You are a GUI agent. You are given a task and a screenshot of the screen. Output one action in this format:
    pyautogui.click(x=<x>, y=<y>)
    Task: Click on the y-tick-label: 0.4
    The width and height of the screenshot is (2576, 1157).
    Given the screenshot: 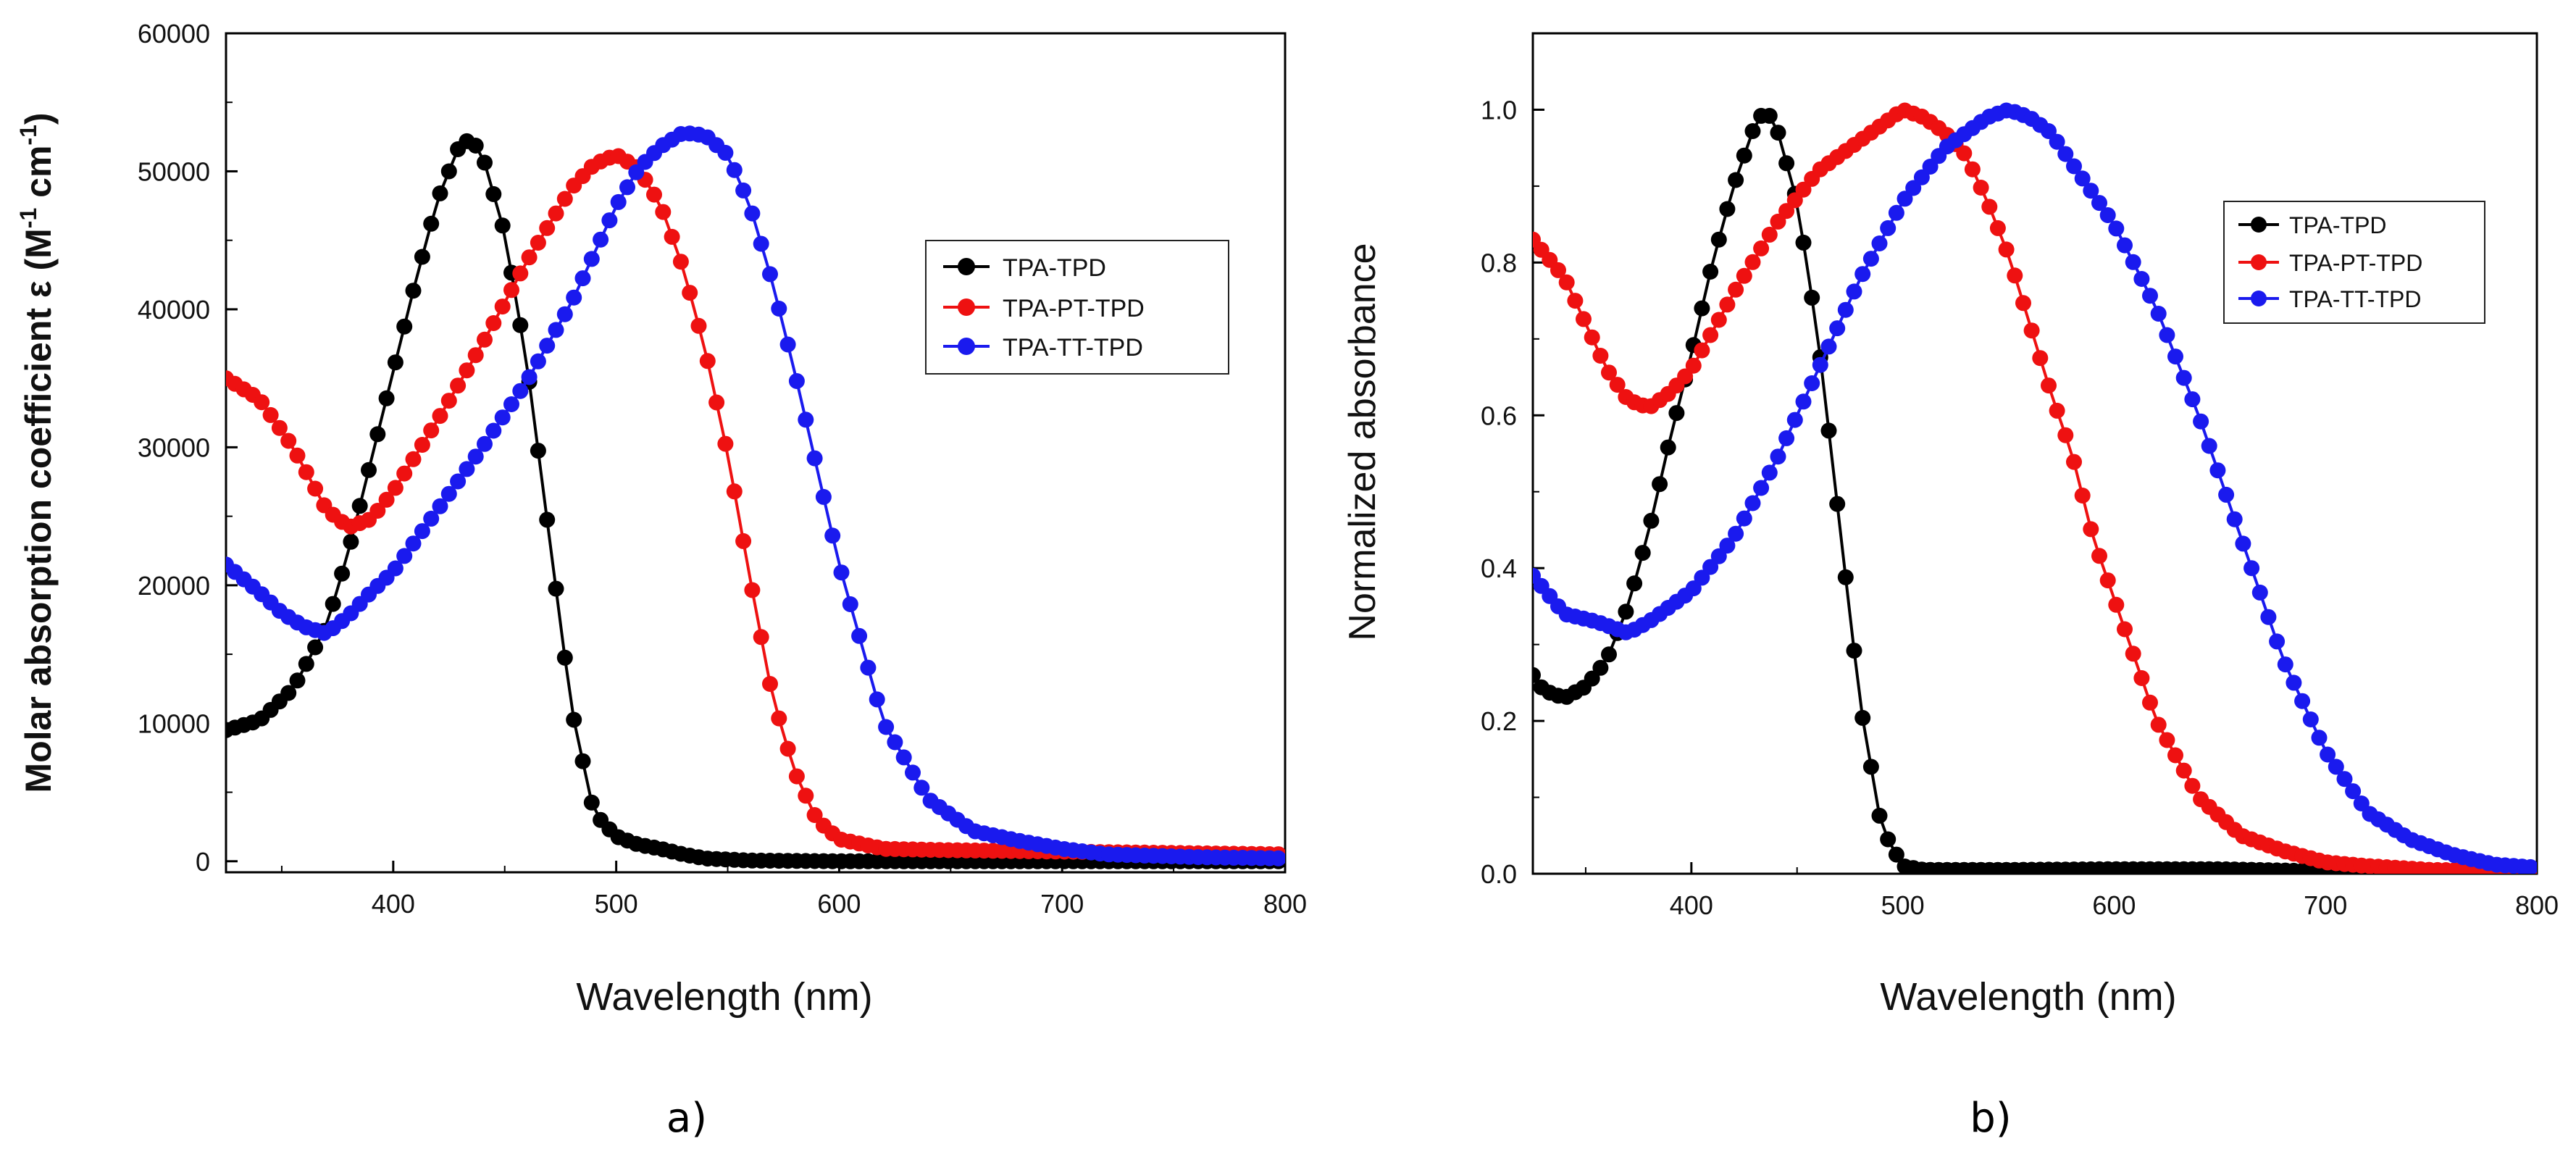 What is the action you would take?
    pyautogui.click(x=1499, y=568)
    